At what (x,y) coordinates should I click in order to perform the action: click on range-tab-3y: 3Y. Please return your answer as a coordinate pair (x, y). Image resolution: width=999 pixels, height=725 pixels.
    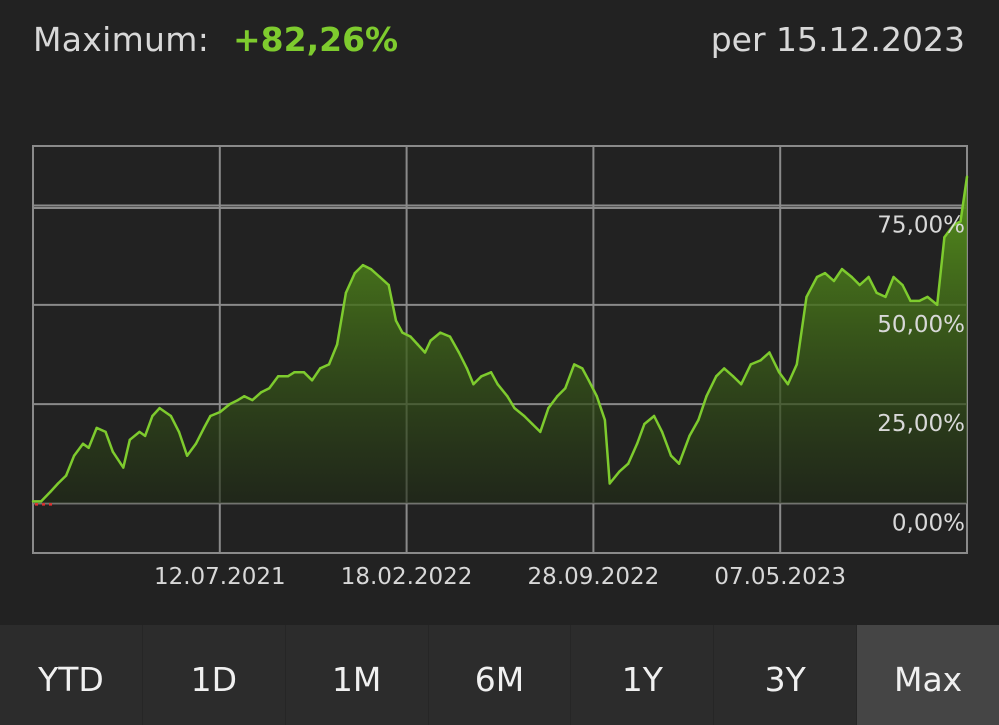
    Looking at the image, I should click on (786, 675).